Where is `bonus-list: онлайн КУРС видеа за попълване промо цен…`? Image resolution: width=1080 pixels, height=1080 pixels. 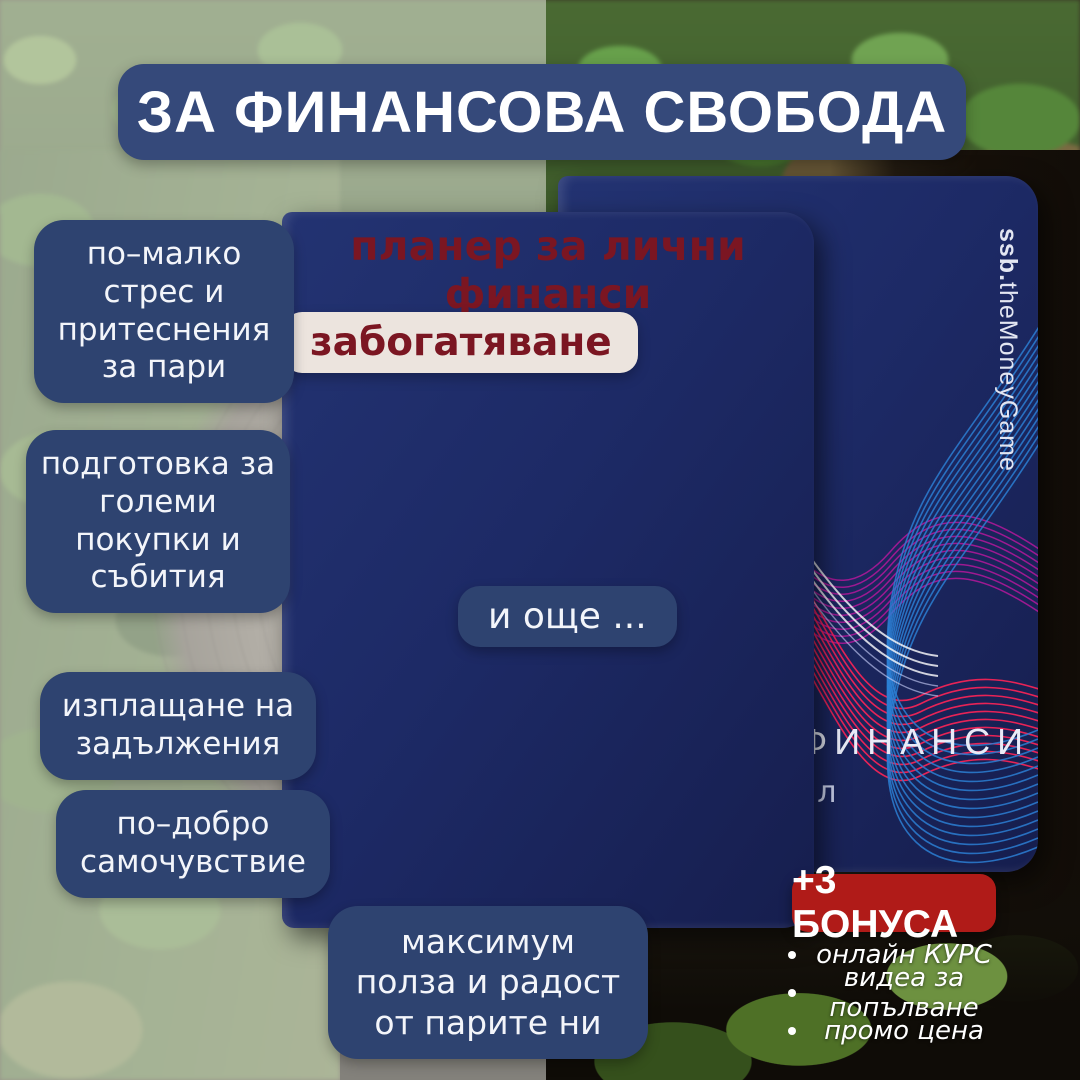 bonus-list: онлайн КУРС видеа за попълване промо цен… is located at coordinates (904, 992).